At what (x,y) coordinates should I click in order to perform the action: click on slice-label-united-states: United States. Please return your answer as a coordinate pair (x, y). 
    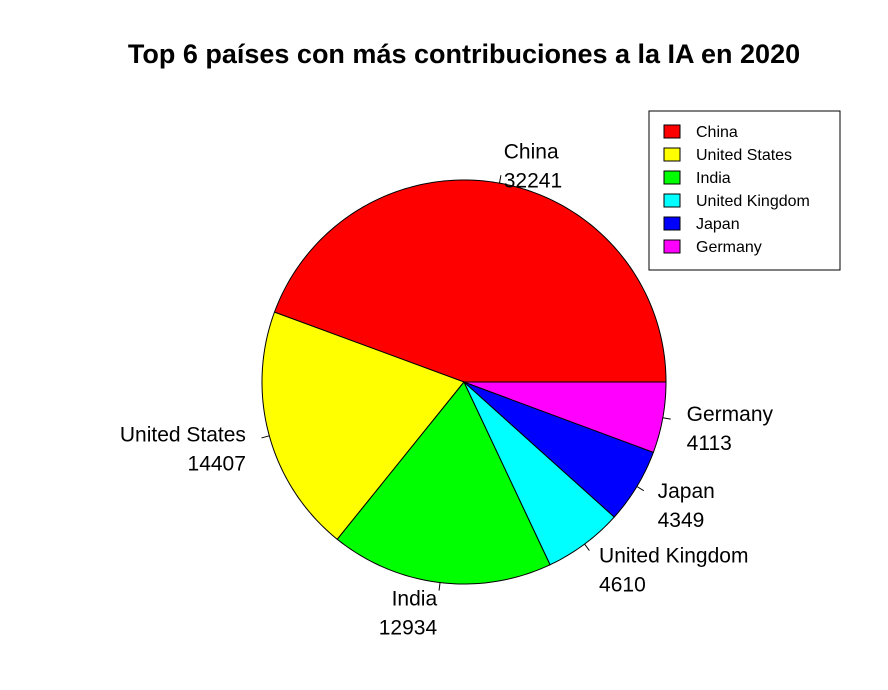
    Looking at the image, I should click on (183, 434).